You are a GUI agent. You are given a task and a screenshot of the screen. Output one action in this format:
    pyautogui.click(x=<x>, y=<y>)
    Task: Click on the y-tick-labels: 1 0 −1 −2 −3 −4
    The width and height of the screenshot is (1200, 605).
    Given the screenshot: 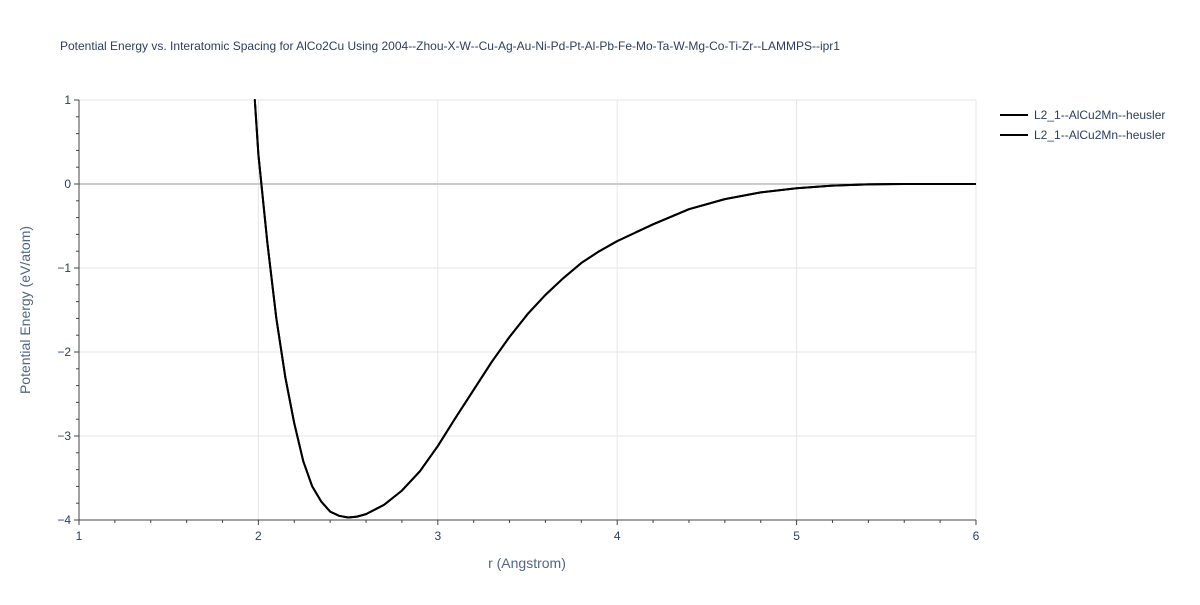 What is the action you would take?
    pyautogui.click(x=64, y=310)
    